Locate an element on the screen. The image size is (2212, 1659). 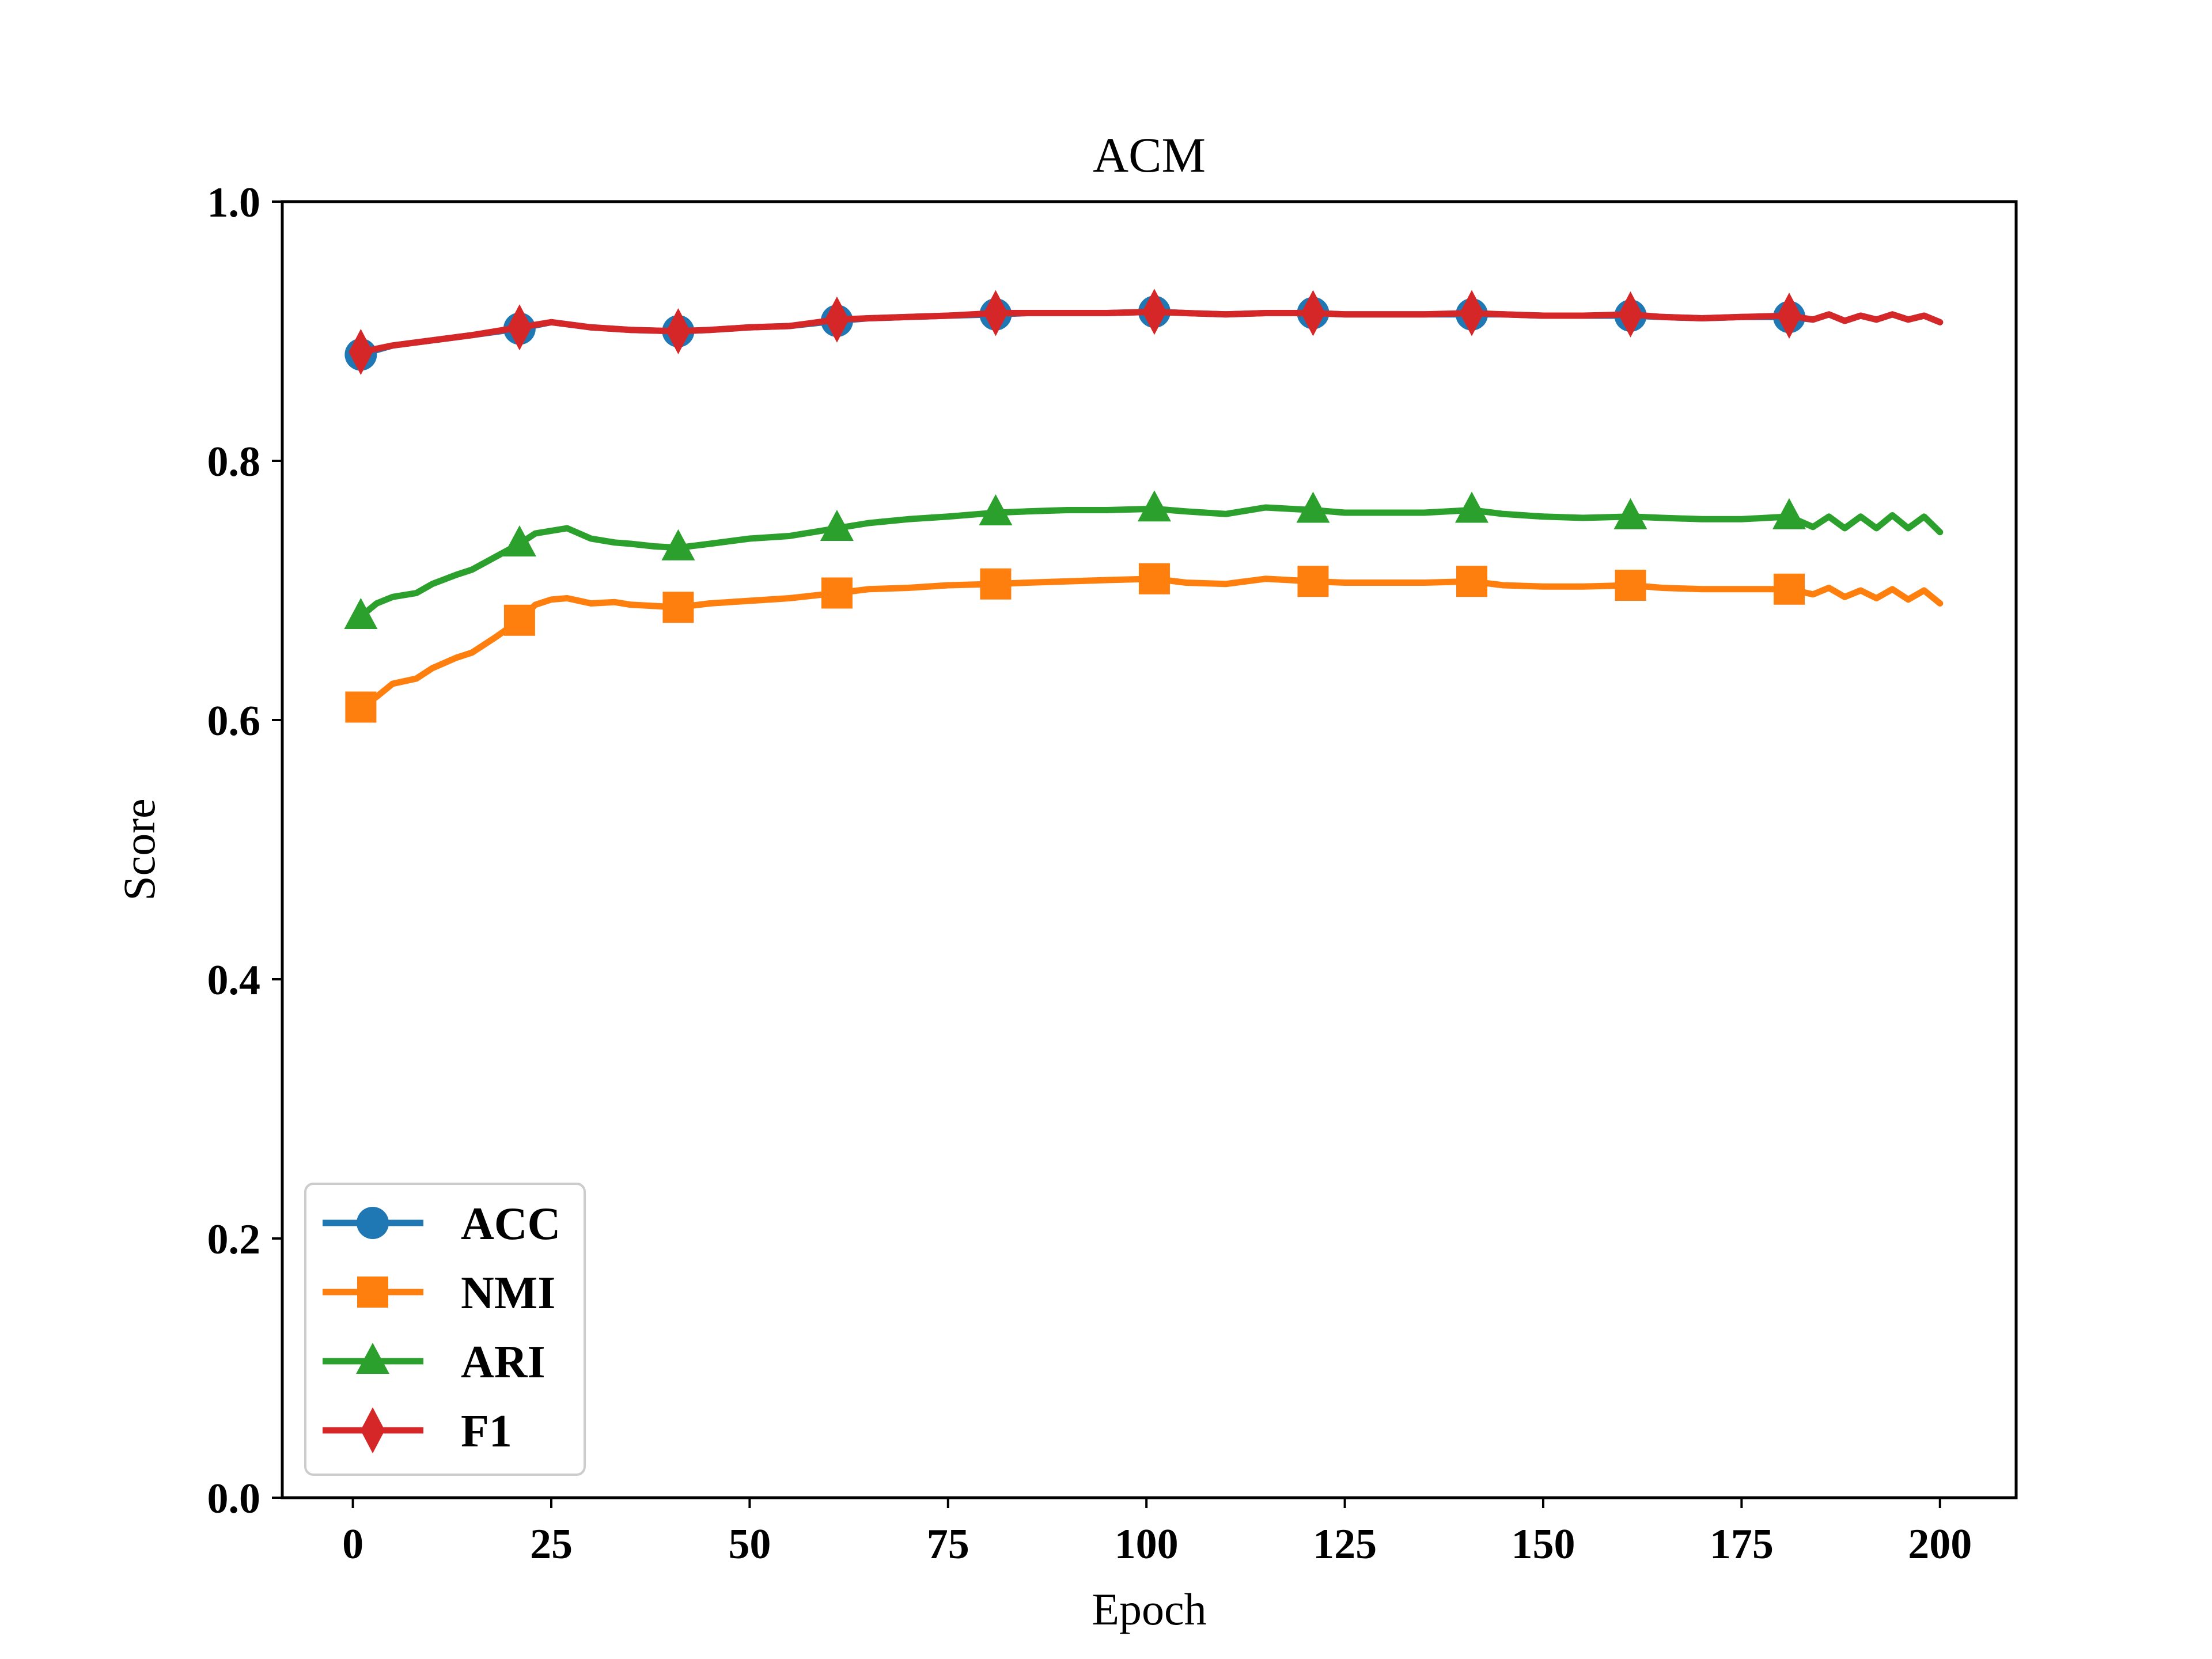
x-tick-label: 75 is located at coordinates (948, 1544).